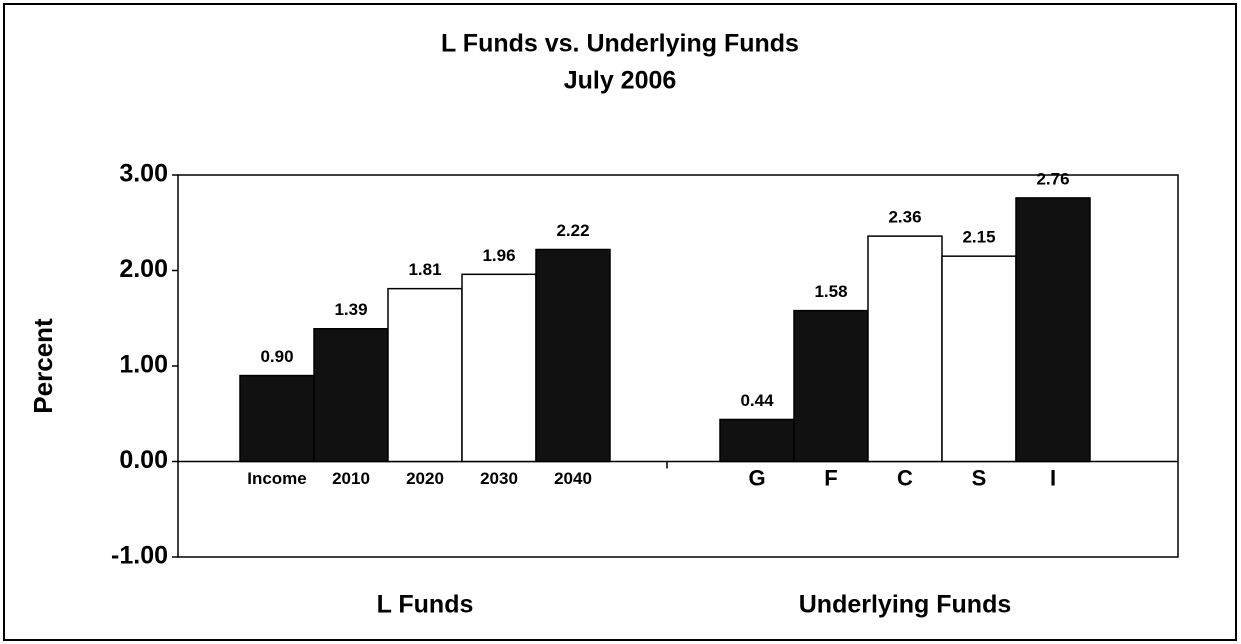  Describe the element at coordinates (498, 255) in the screenshot. I see `value-label: 1.96` at that location.